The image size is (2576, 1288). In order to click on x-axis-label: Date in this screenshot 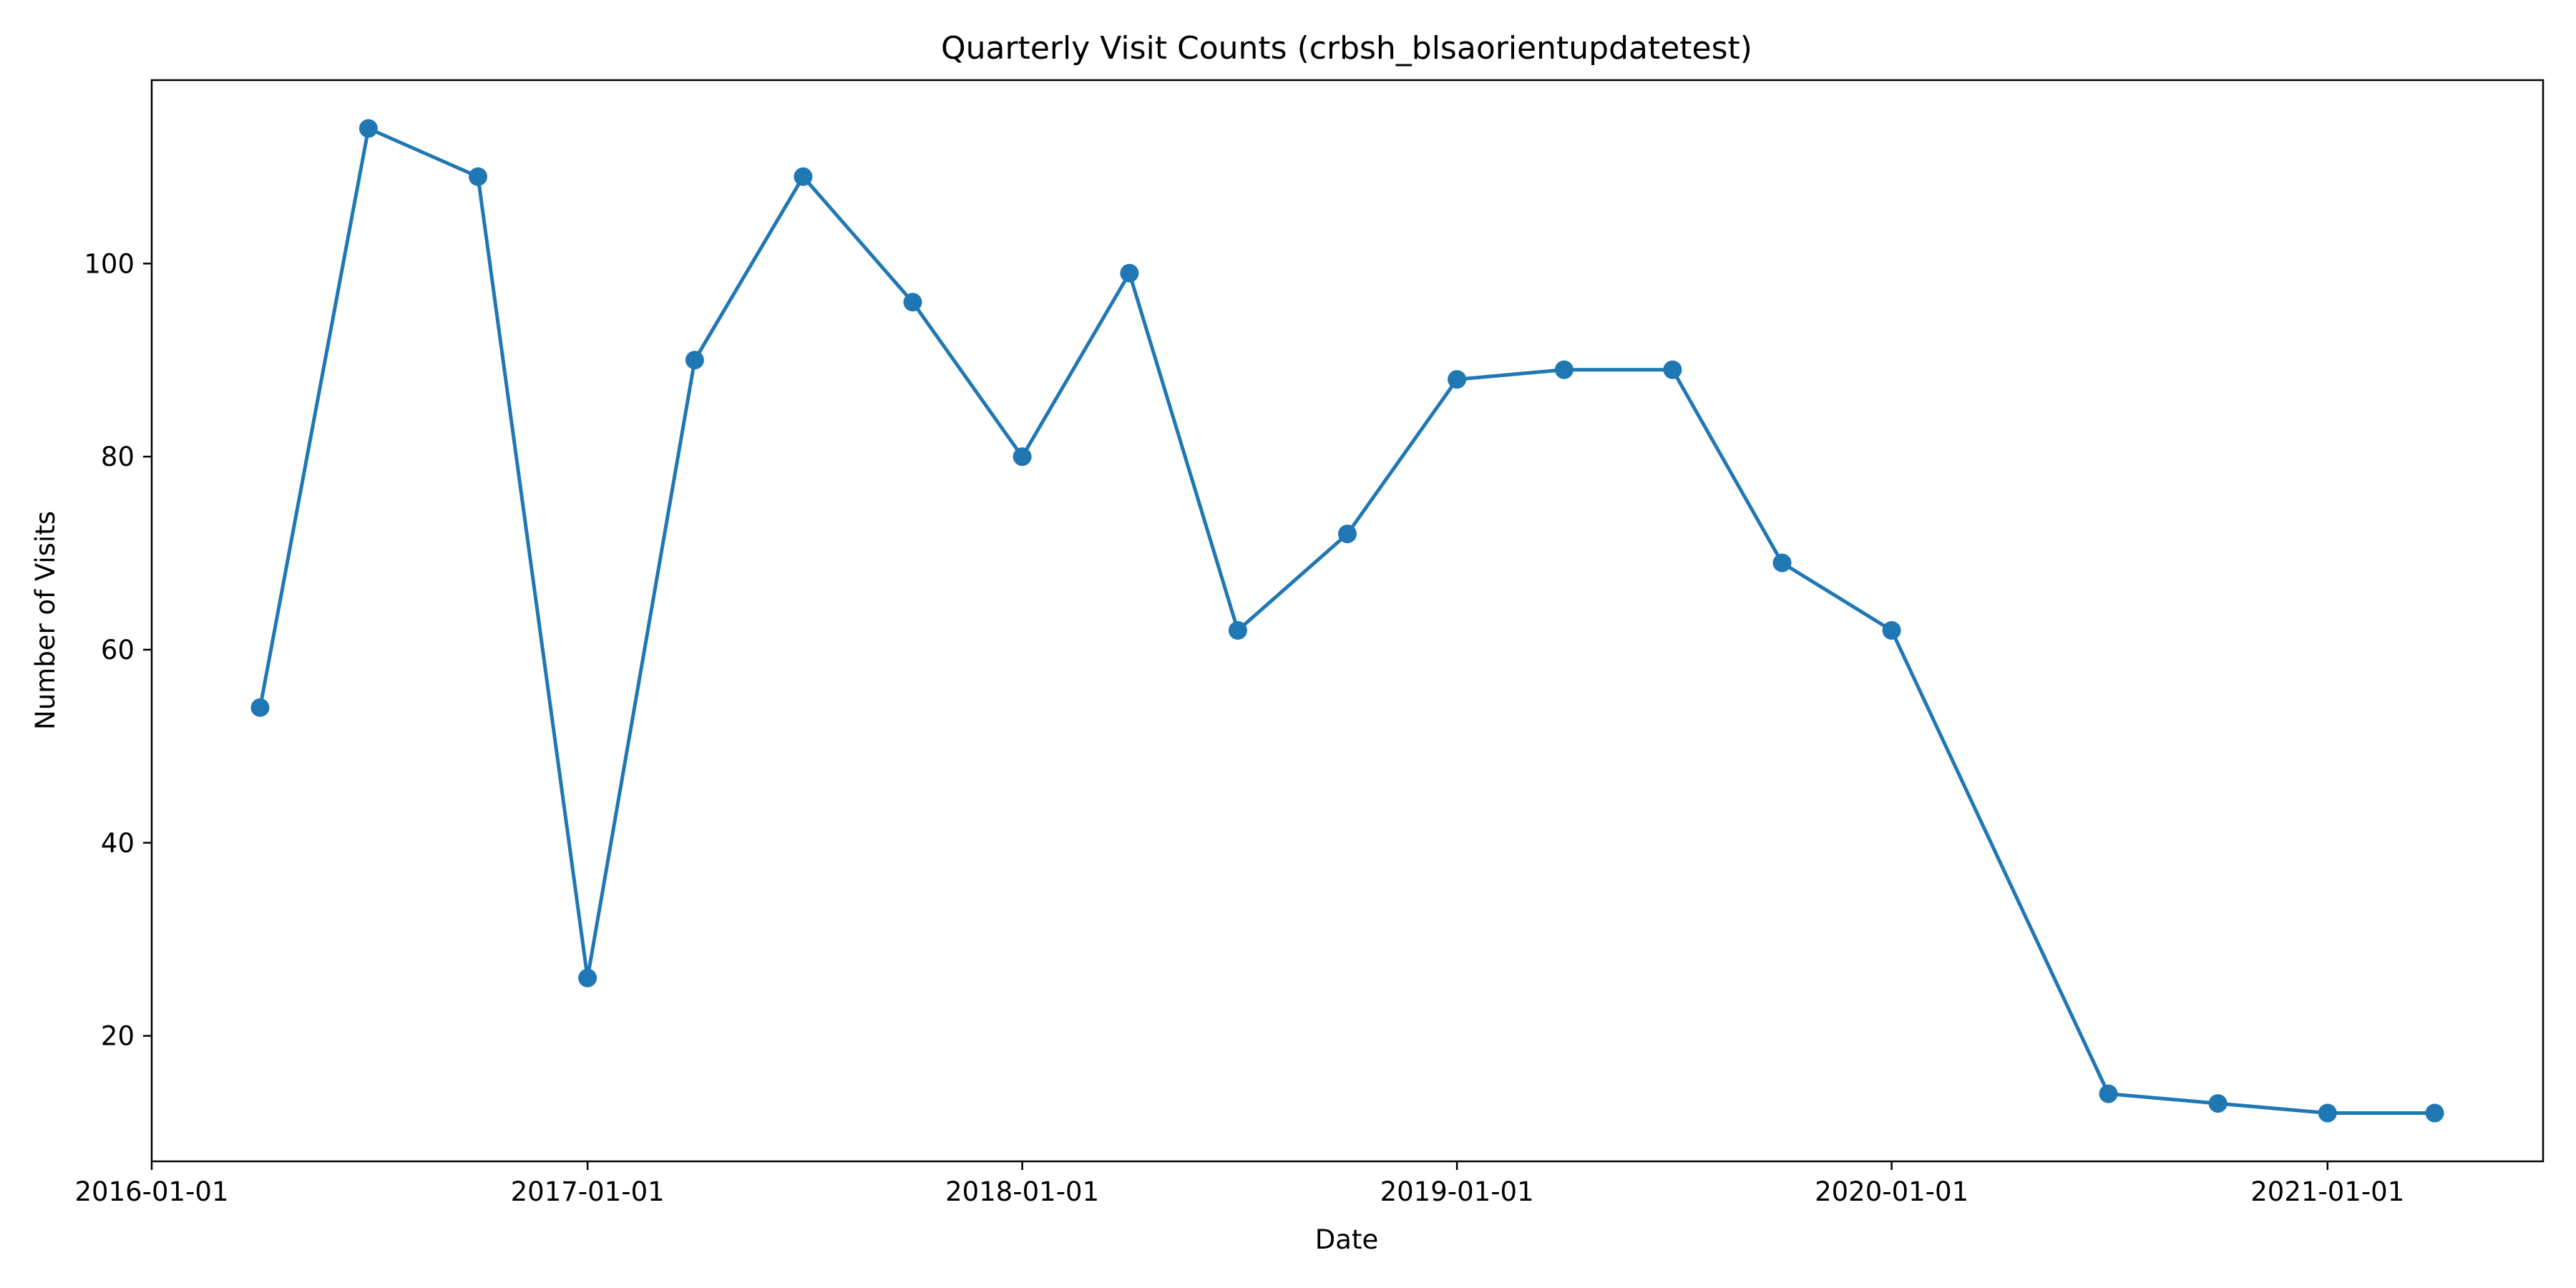, I will do `click(1346, 1239)`.